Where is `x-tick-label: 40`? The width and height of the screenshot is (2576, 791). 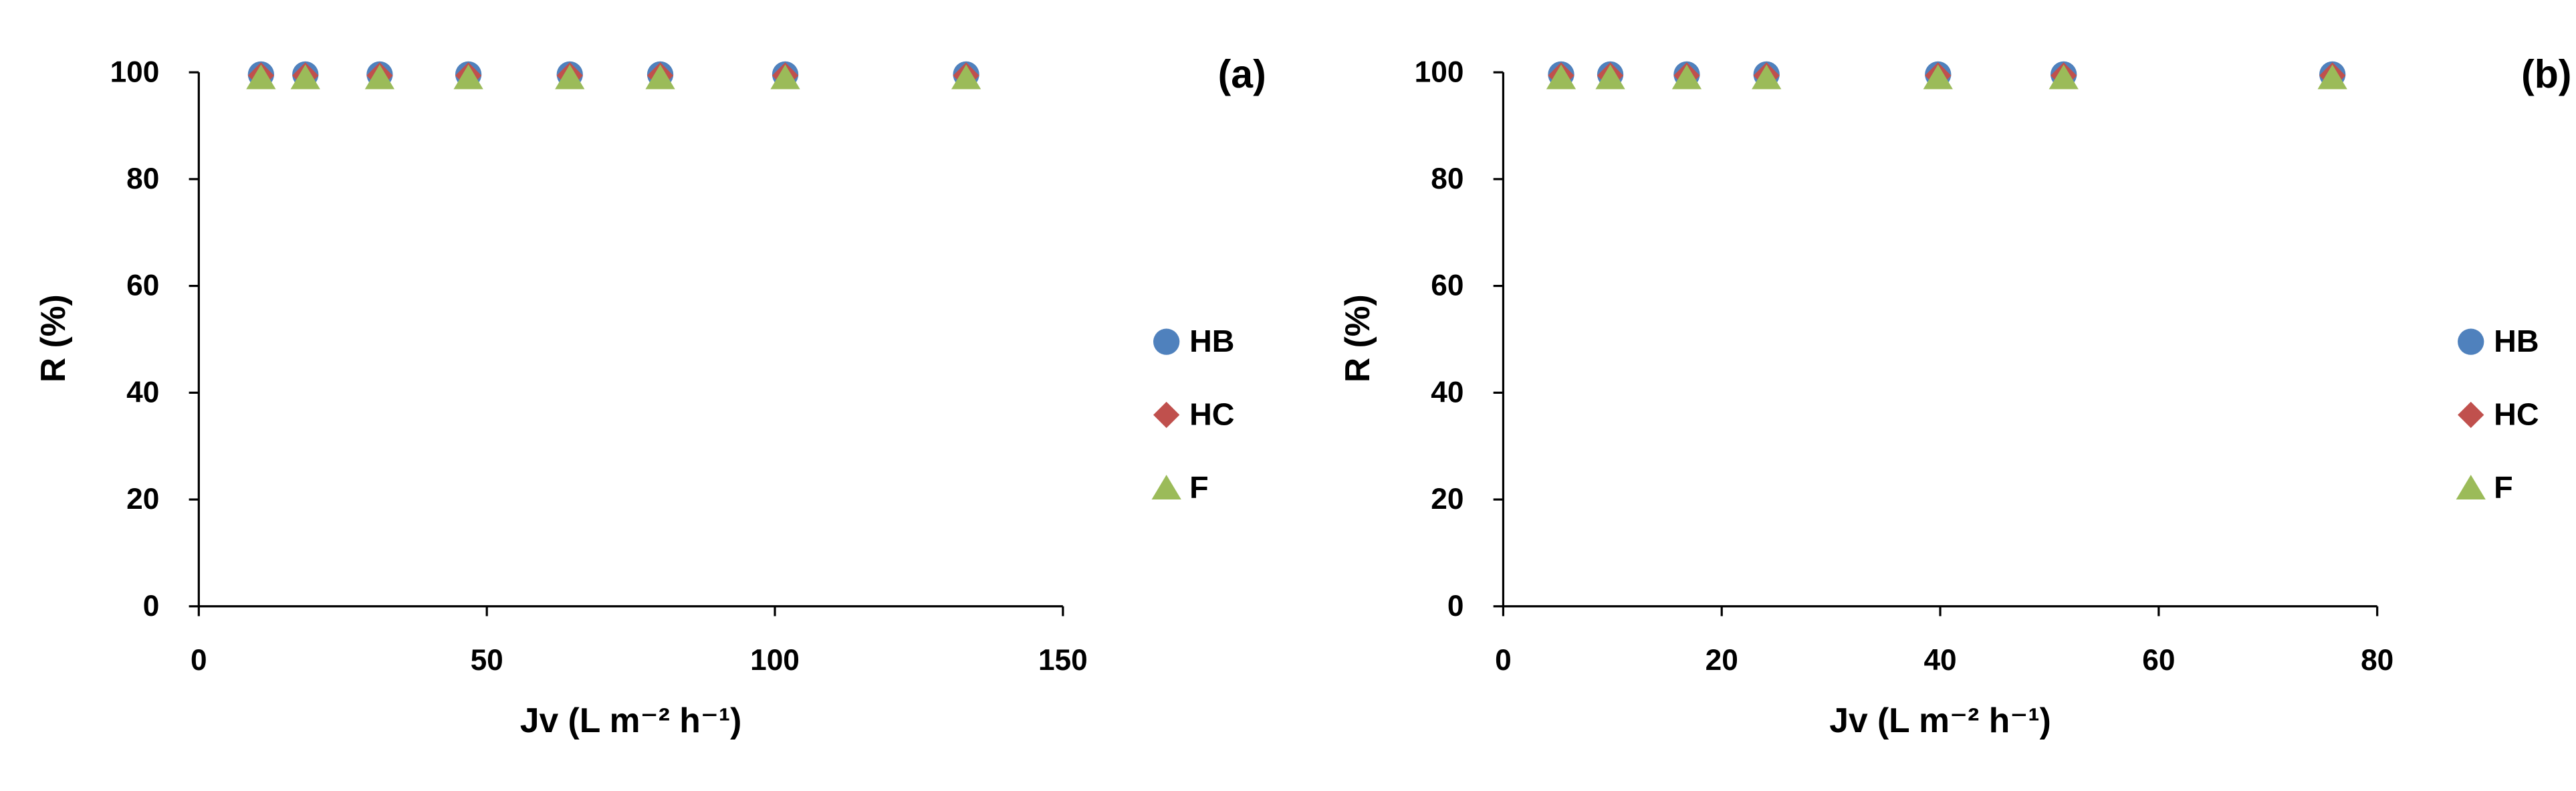 x-tick-label: 40 is located at coordinates (1939, 660).